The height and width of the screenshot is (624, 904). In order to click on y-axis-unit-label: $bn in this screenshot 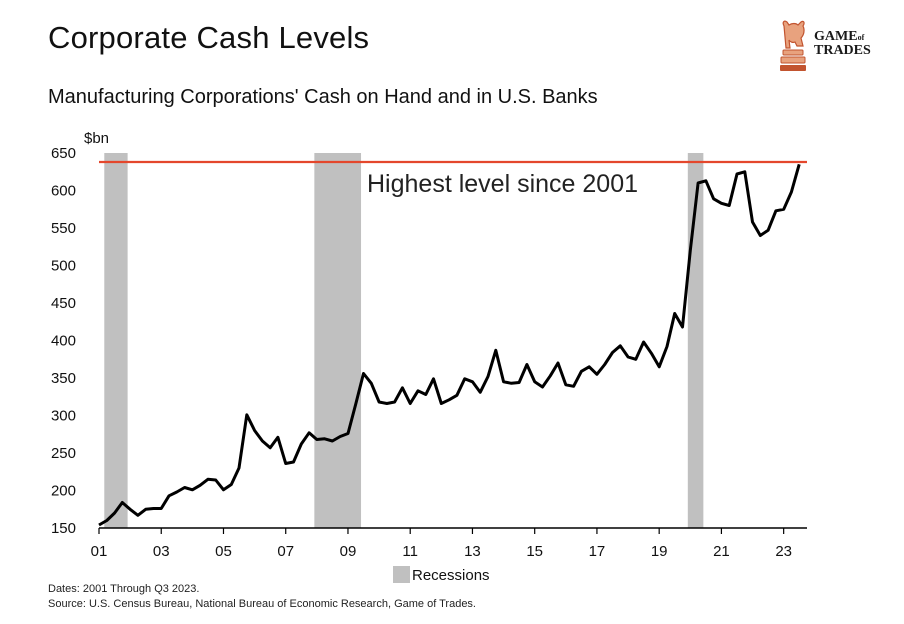, I will do `click(96, 138)`.